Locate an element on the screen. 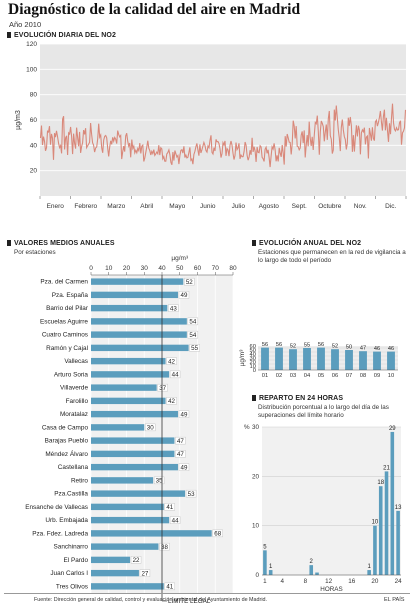 This screenshot has width=414, height=606. hours-chart-title: REPARTO EN 24 HORAS is located at coordinates (297, 398).